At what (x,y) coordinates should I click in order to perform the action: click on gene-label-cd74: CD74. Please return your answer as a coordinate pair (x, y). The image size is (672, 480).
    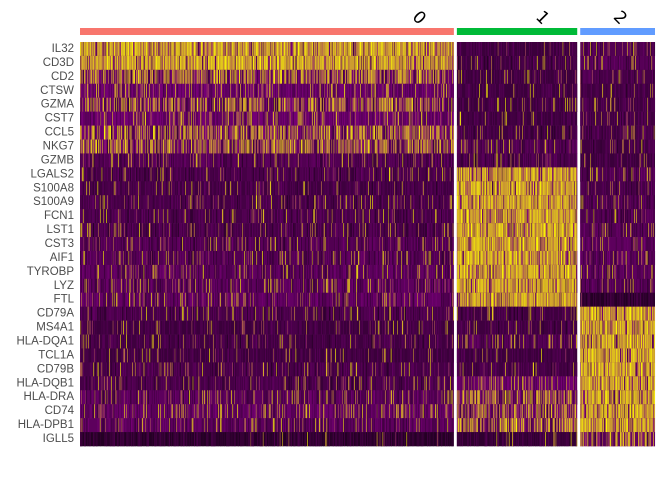
    Looking at the image, I should click on (60, 411).